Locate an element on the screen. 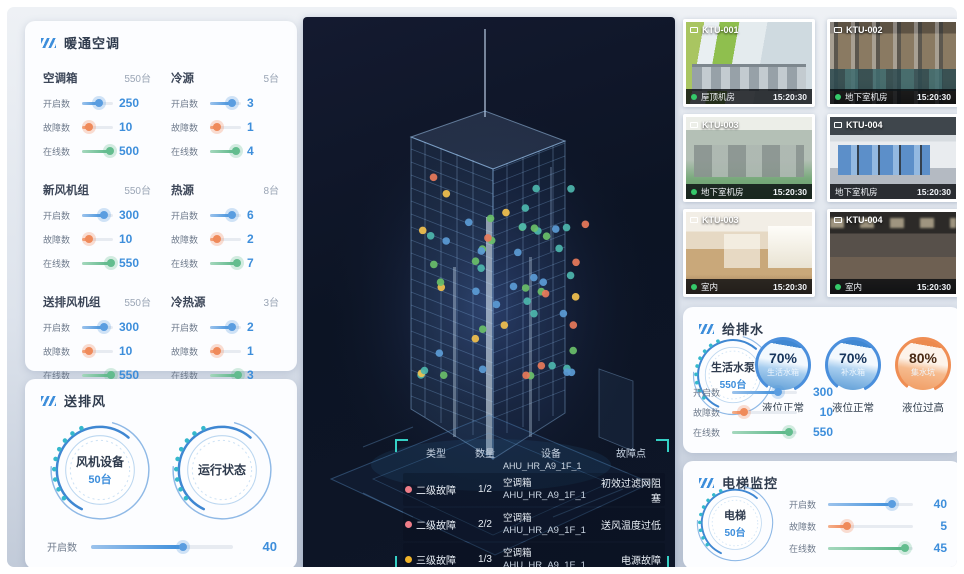  water-panel-header: 给排水 is located at coordinates (820, 325).